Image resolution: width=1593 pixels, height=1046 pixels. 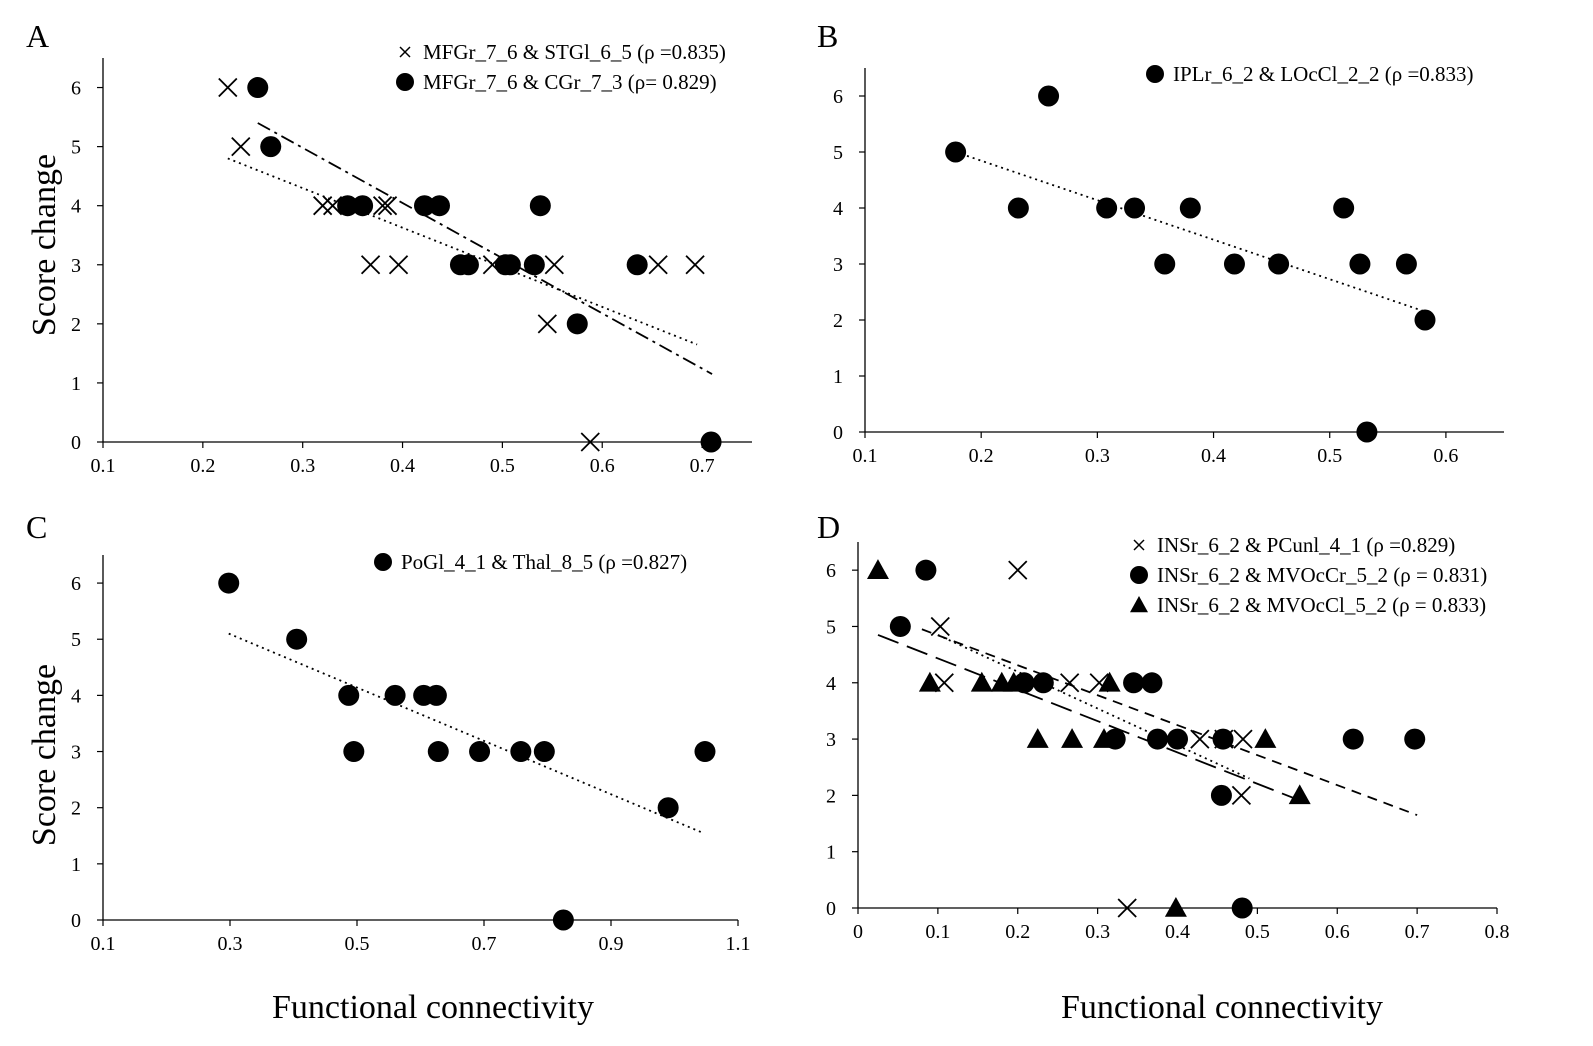 I want to click on legend-label: MFGr_7_6 & STGl_6_5 (ρ =0.835), so click(x=574, y=52).